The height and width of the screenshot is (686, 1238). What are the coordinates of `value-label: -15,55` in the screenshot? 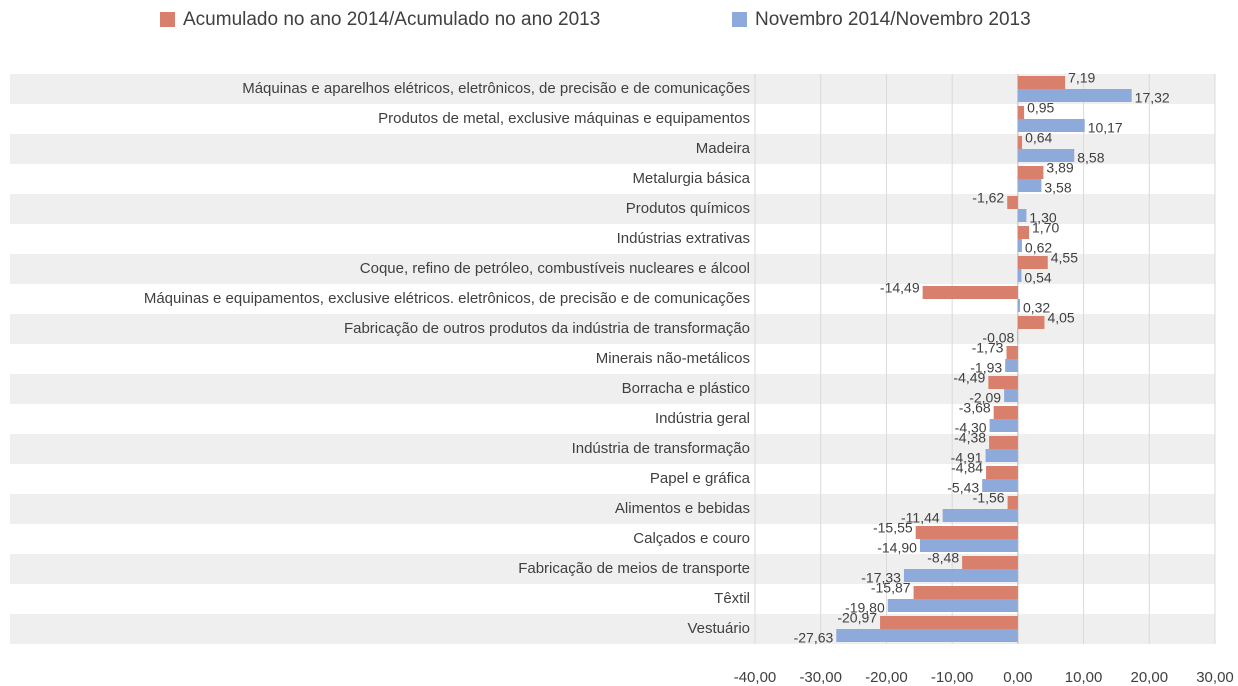 It's located at (893, 528).